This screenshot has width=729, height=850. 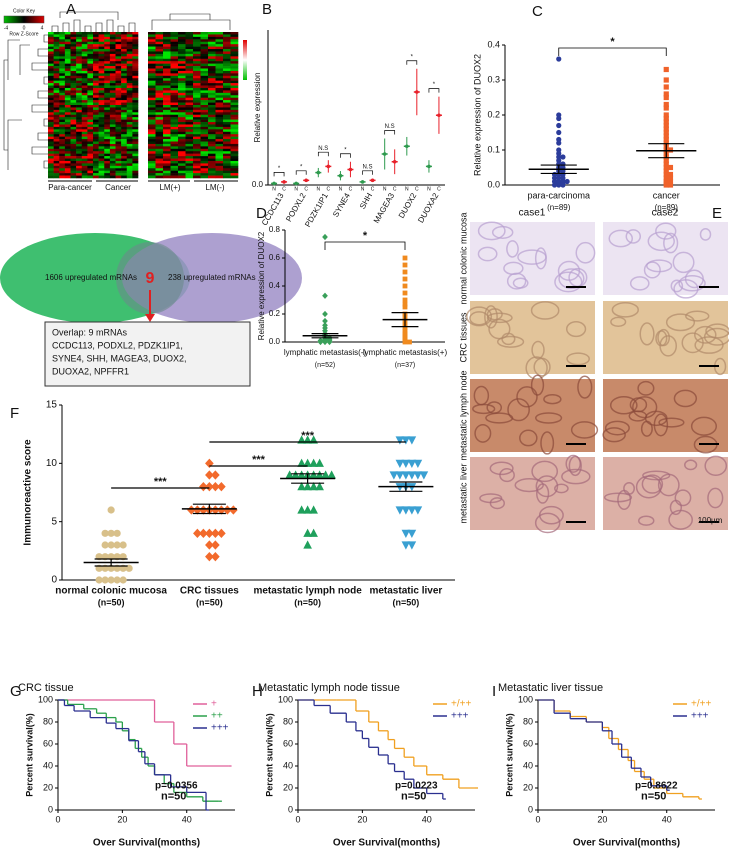 What do you see at coordinates (54, 521) in the screenshot?
I see `y-tick-label: 5` at bounding box center [54, 521].